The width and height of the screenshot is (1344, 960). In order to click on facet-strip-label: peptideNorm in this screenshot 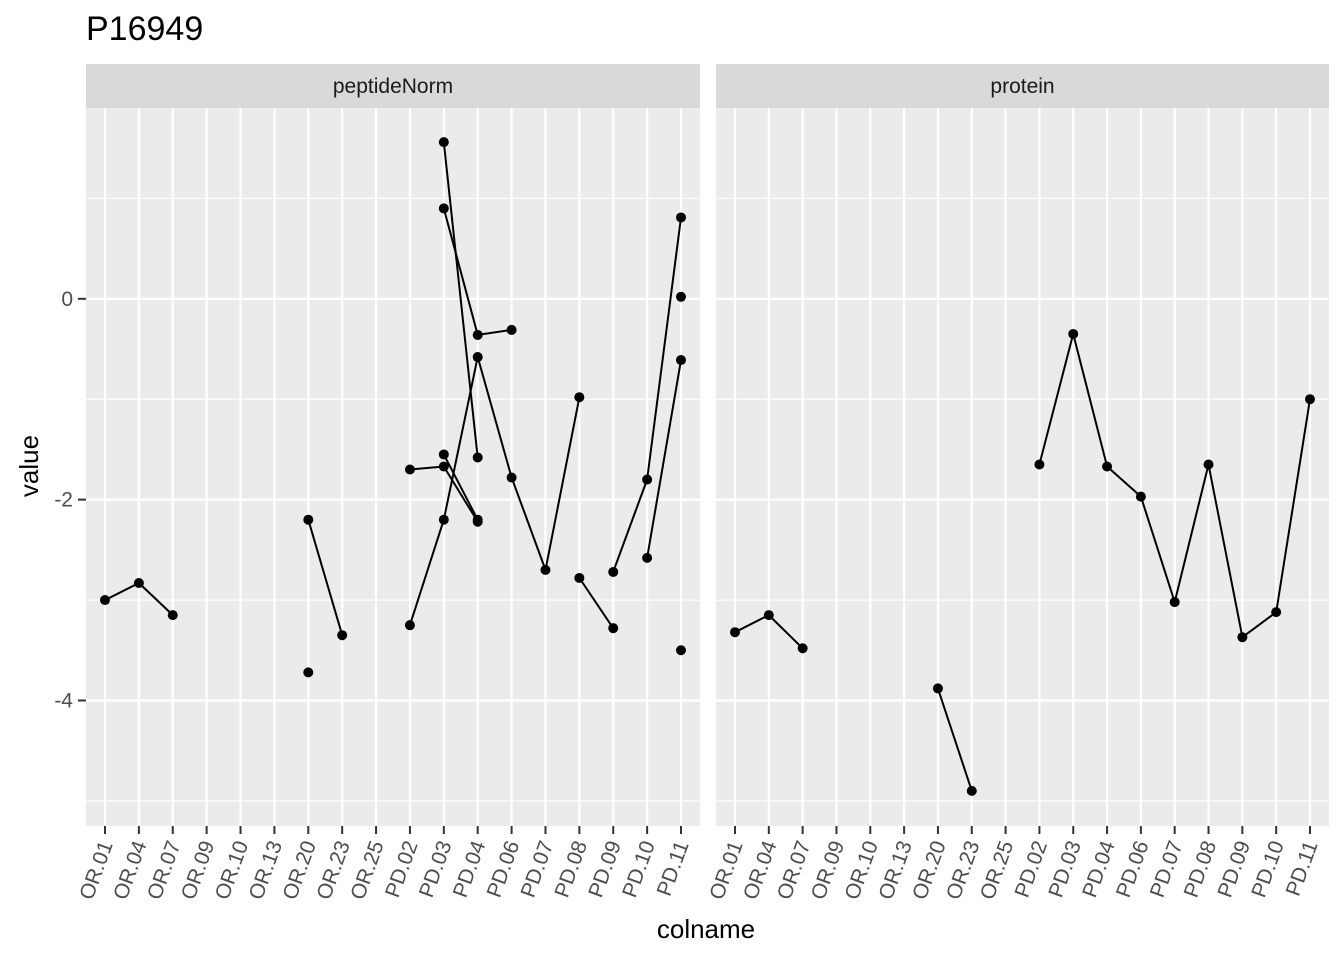, I will do `click(393, 86)`.